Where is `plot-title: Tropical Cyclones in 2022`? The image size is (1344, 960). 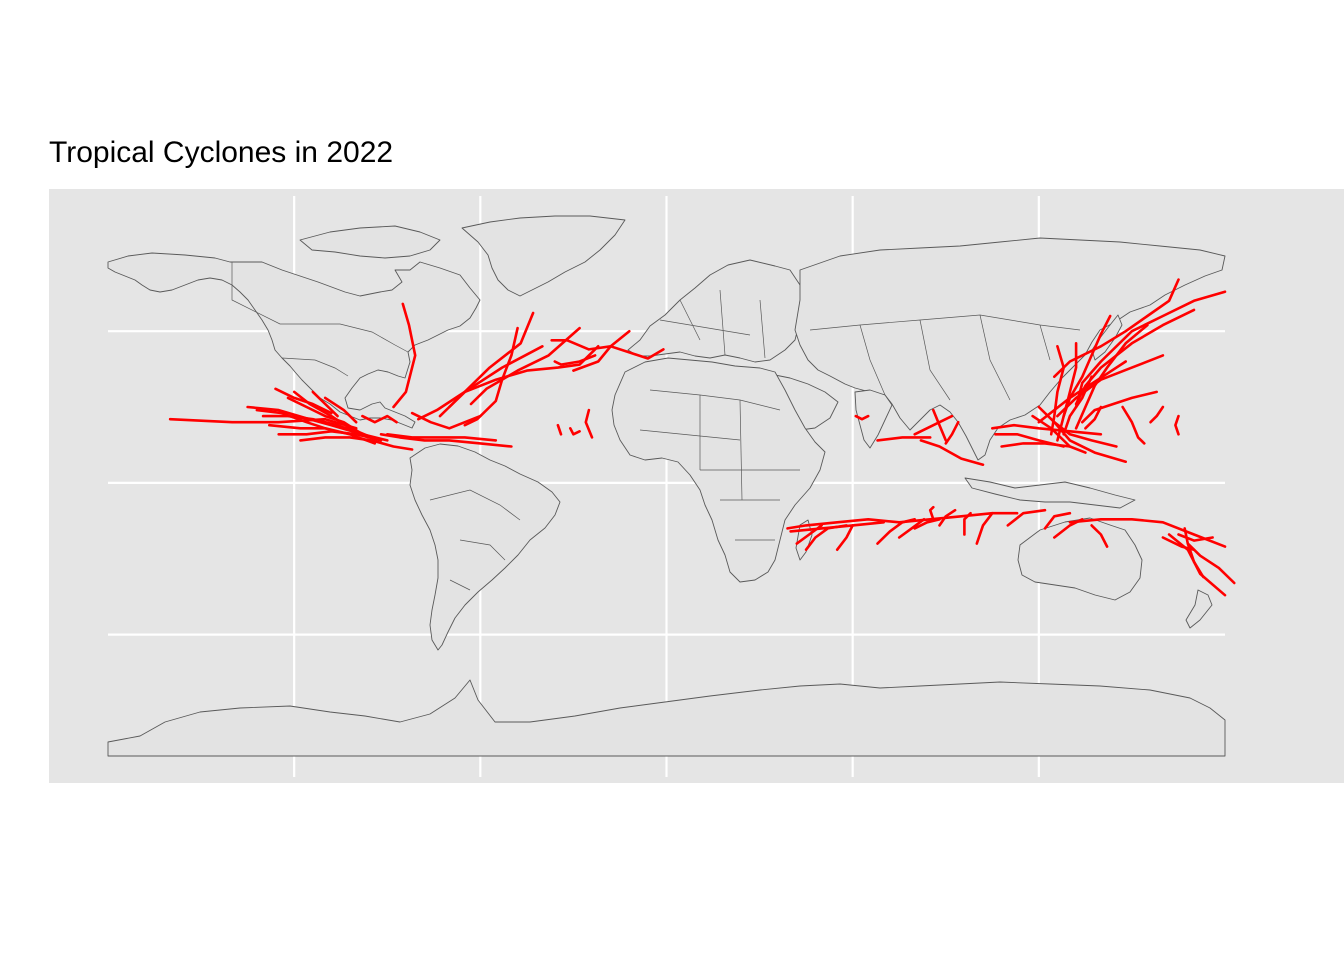 plot-title: Tropical Cyclones in 2022 is located at coordinates (221, 152).